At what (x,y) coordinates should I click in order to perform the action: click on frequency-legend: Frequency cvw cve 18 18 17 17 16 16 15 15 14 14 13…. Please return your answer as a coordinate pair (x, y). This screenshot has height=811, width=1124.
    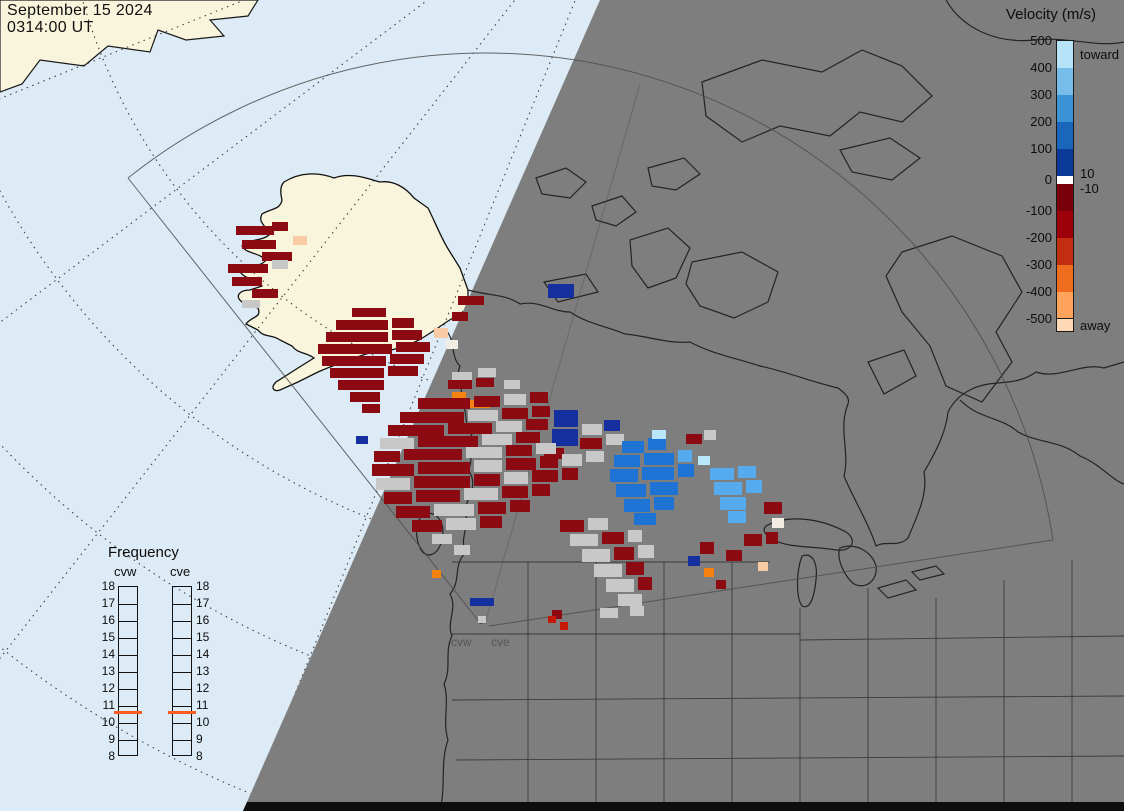
    Looking at the image, I should click on (162, 662).